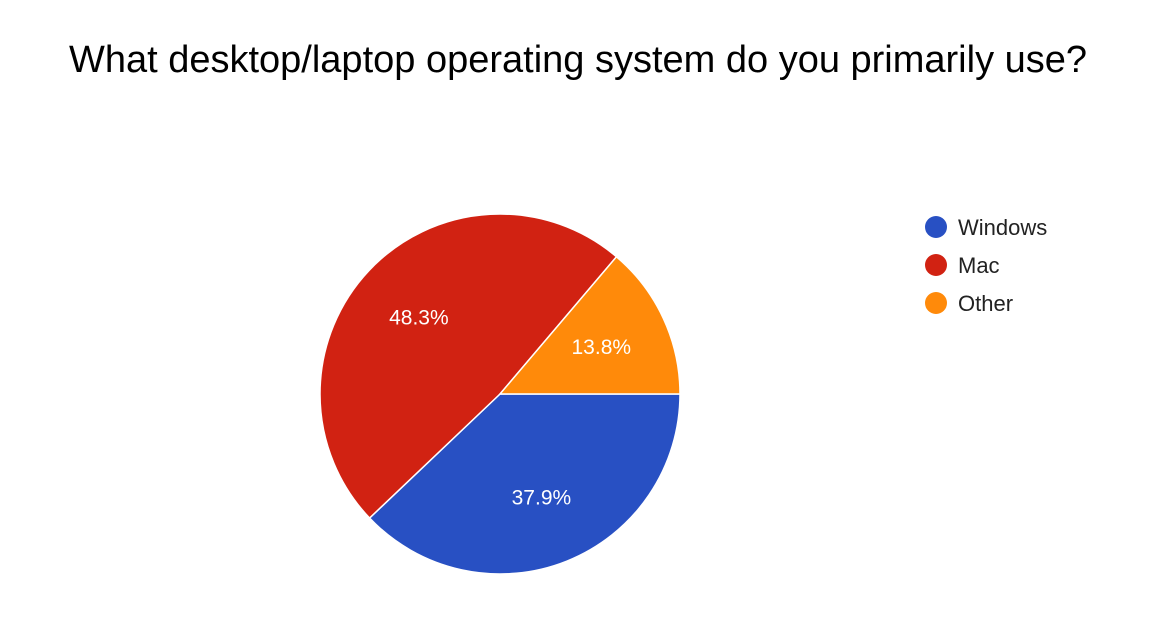 Image resolution: width=1172 pixels, height=630 pixels. Describe the element at coordinates (936, 265) in the screenshot. I see `legend-swatch-mac` at that location.